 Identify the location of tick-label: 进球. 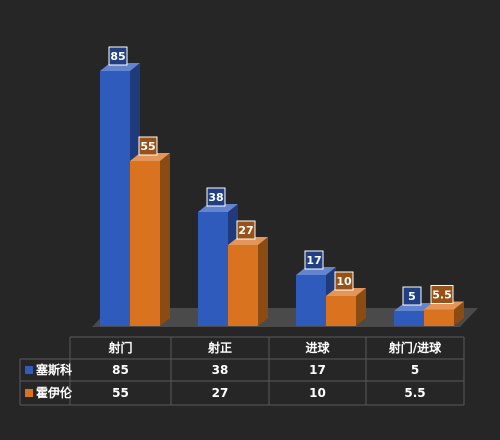
(317, 347).